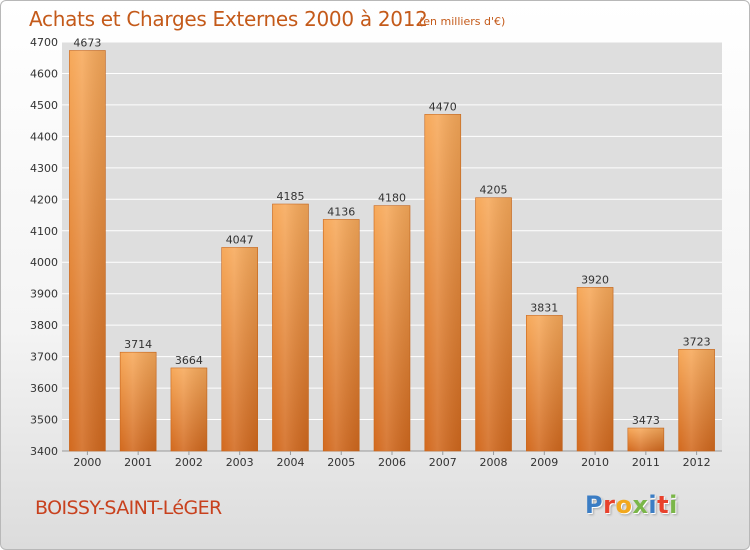 The height and width of the screenshot is (550, 750). I want to click on commune-name: BOISSY-SAINT-LéGER, so click(128, 508).